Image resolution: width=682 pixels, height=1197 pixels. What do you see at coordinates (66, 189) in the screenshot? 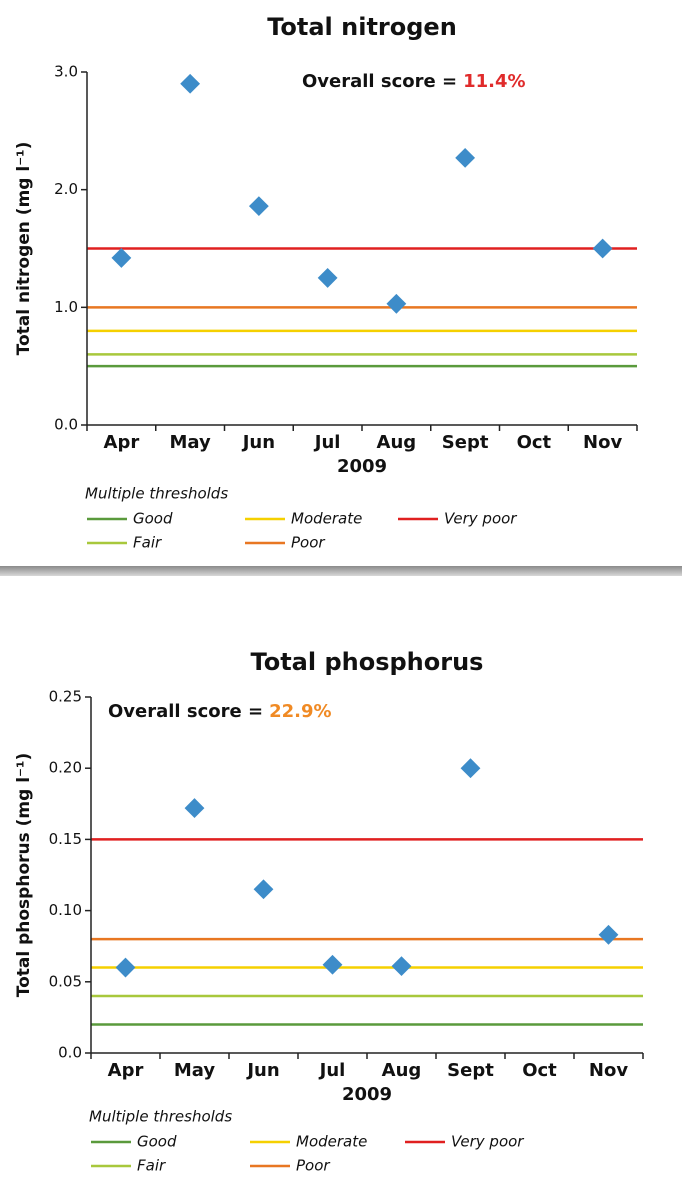
I see `y-tick-label: 2.0` at bounding box center [66, 189].